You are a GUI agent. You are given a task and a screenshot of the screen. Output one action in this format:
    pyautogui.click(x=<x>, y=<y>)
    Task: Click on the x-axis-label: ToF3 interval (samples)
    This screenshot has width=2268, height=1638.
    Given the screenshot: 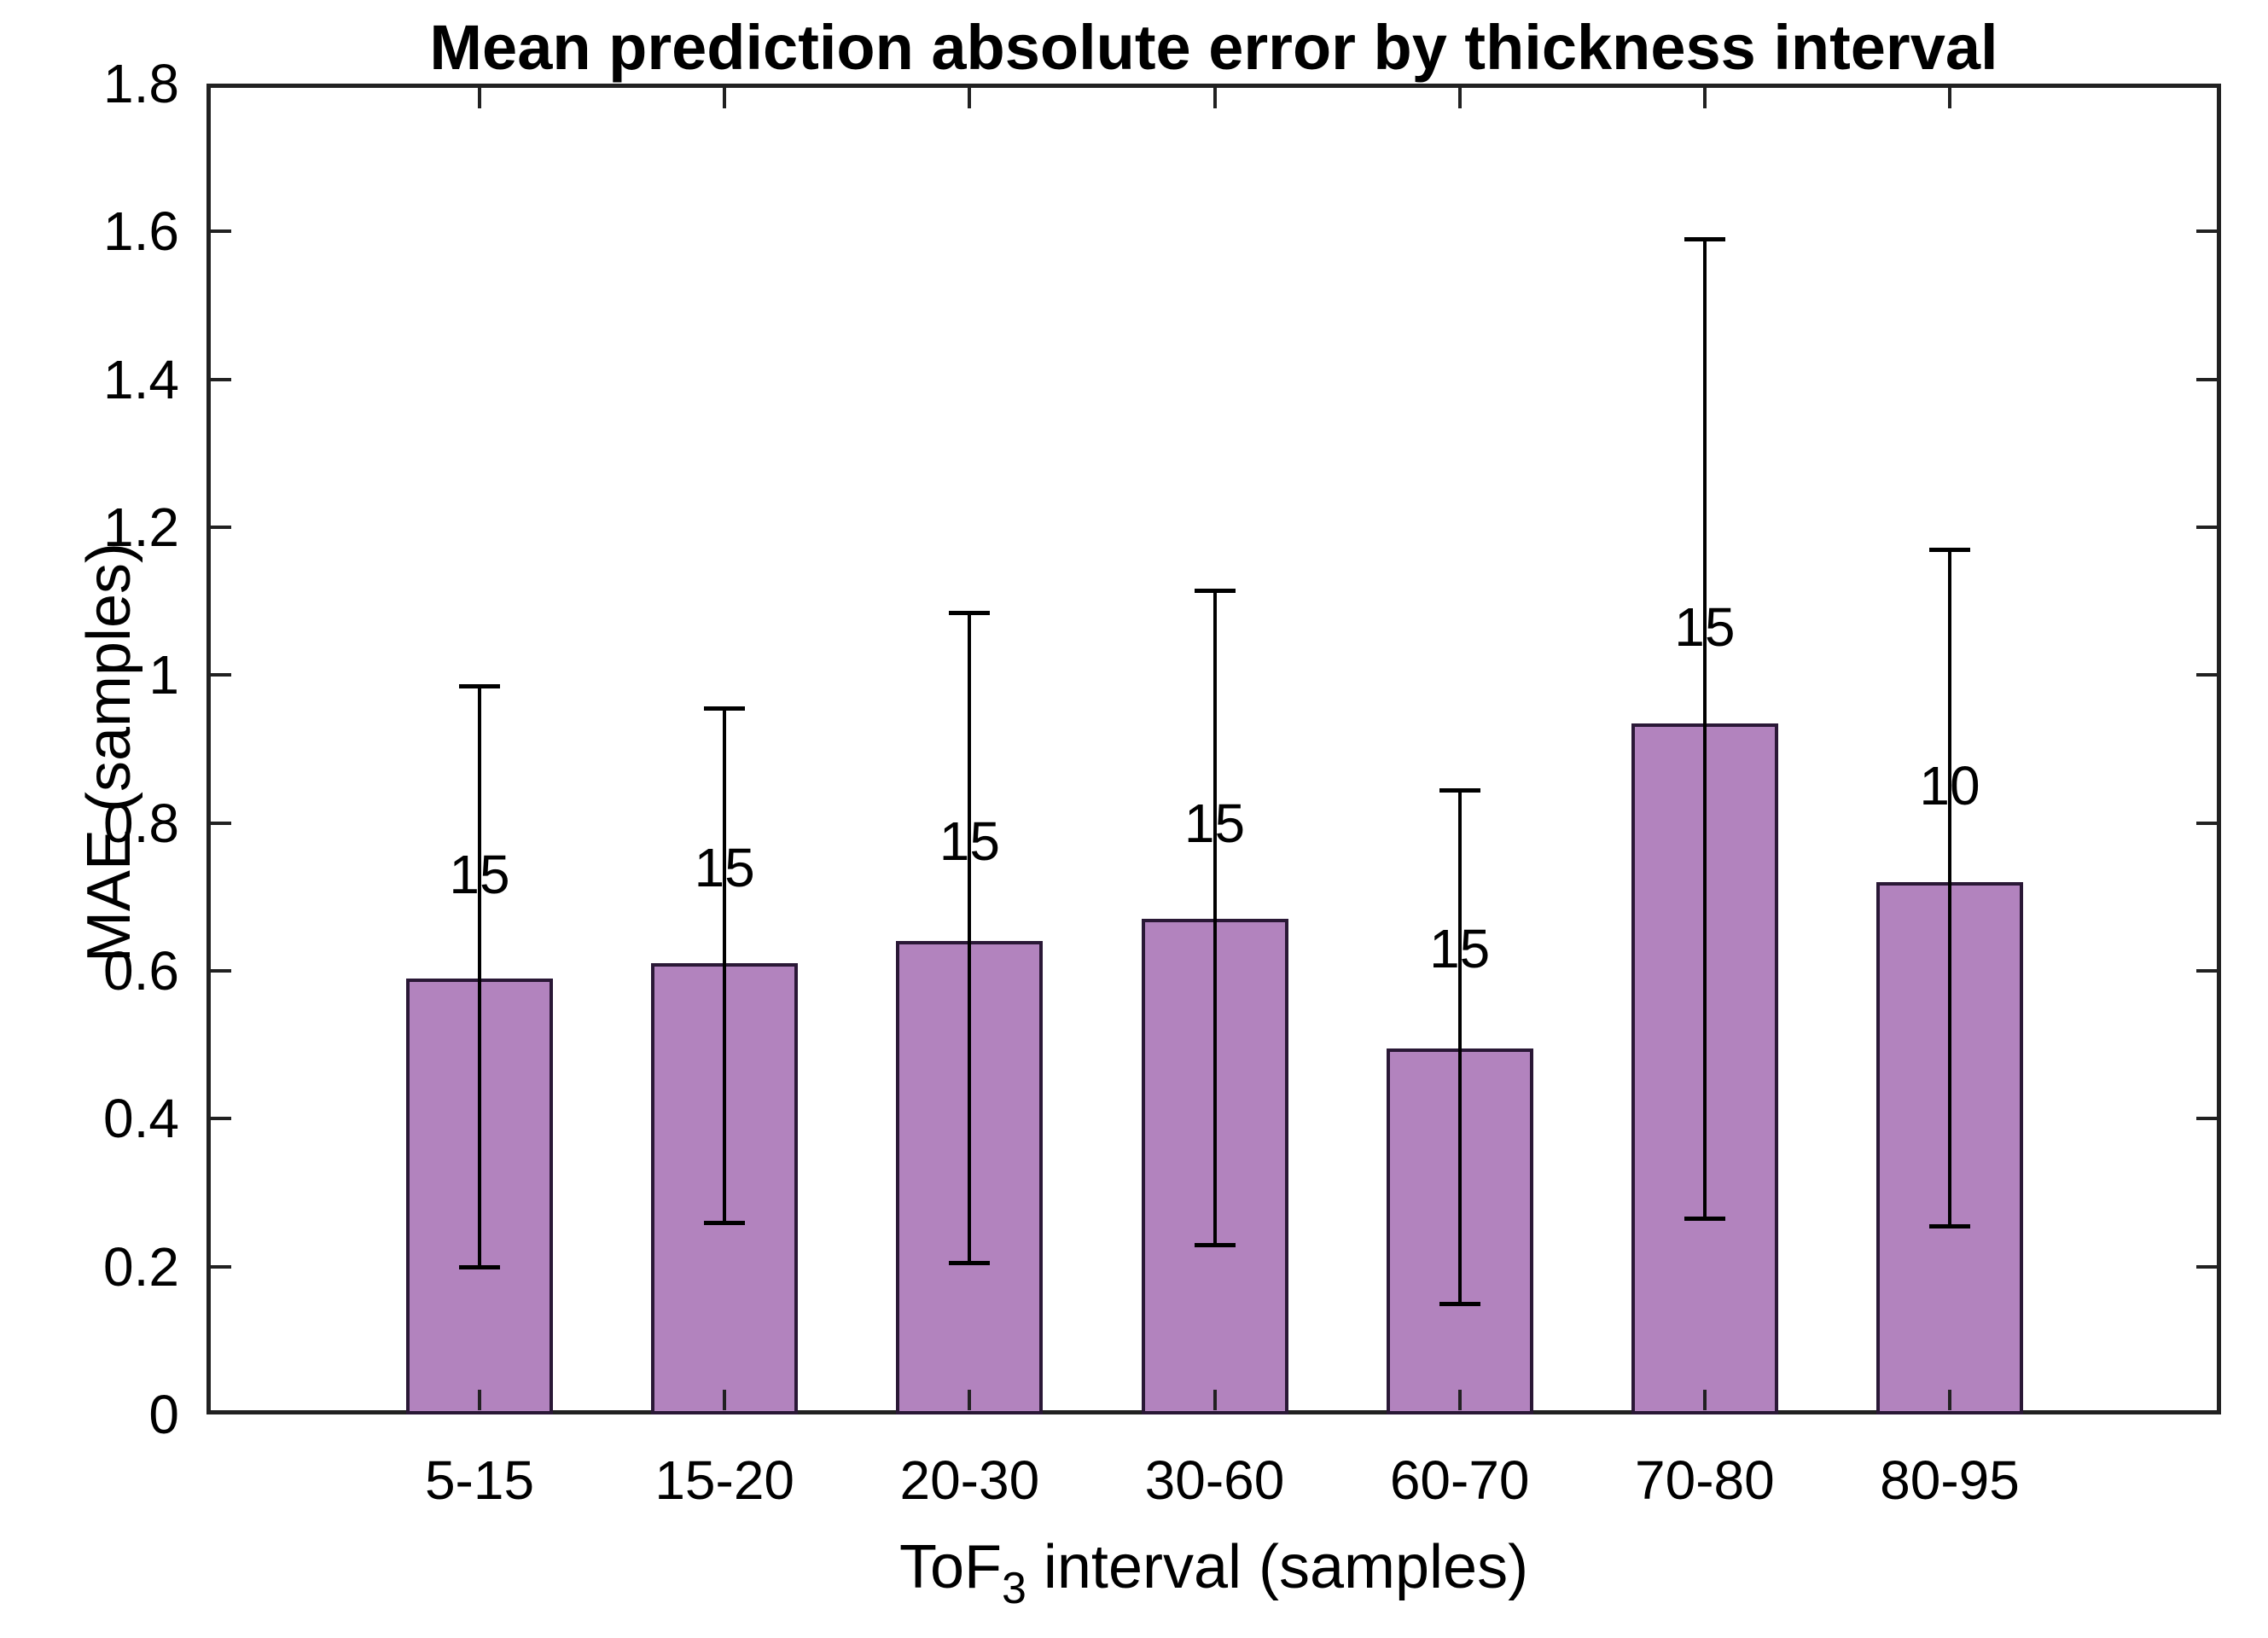 What is the action you would take?
    pyautogui.click(x=1213, y=1571)
    